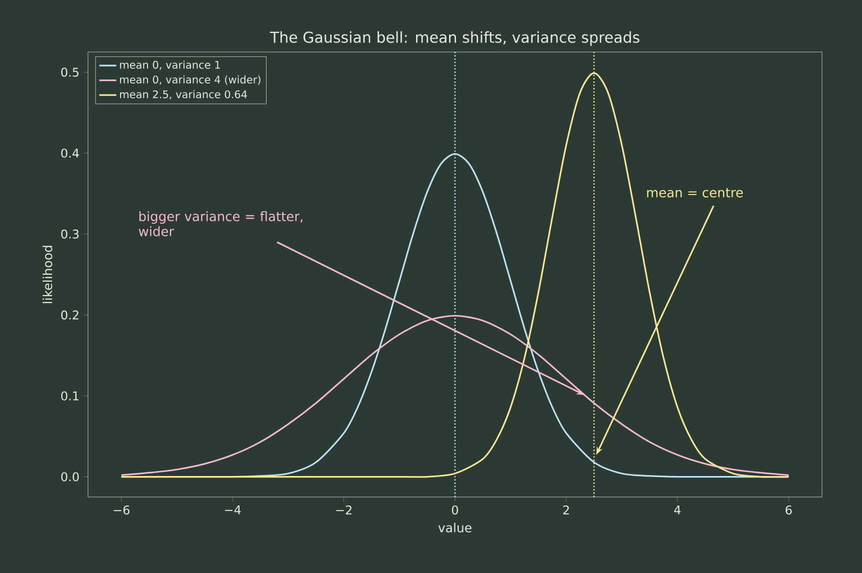 Image resolution: width=862 pixels, height=573 pixels. I want to click on x-tick-label: −2, so click(344, 509).